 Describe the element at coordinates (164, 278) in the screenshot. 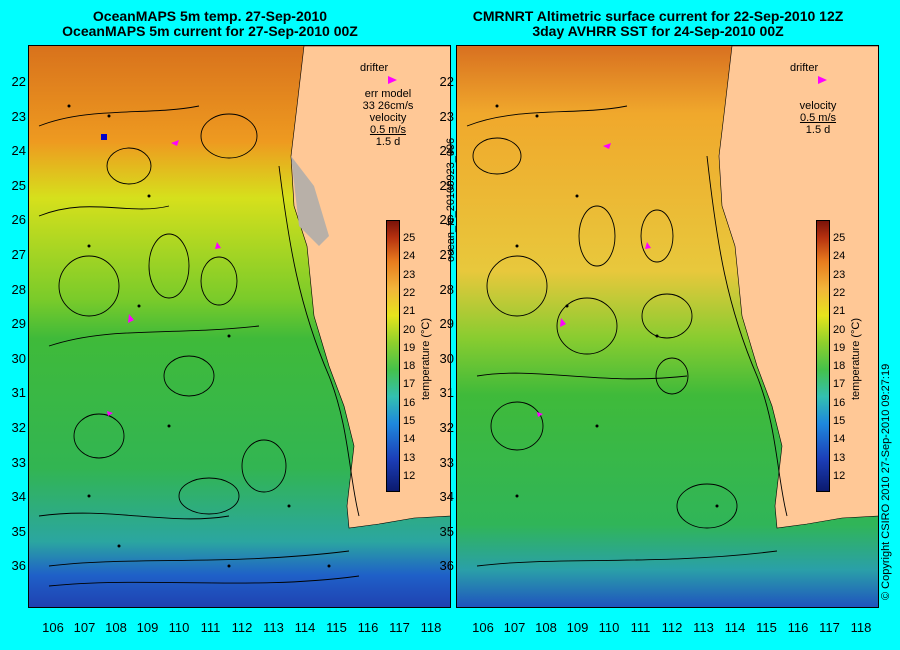

I see `drifter-markers` at that location.